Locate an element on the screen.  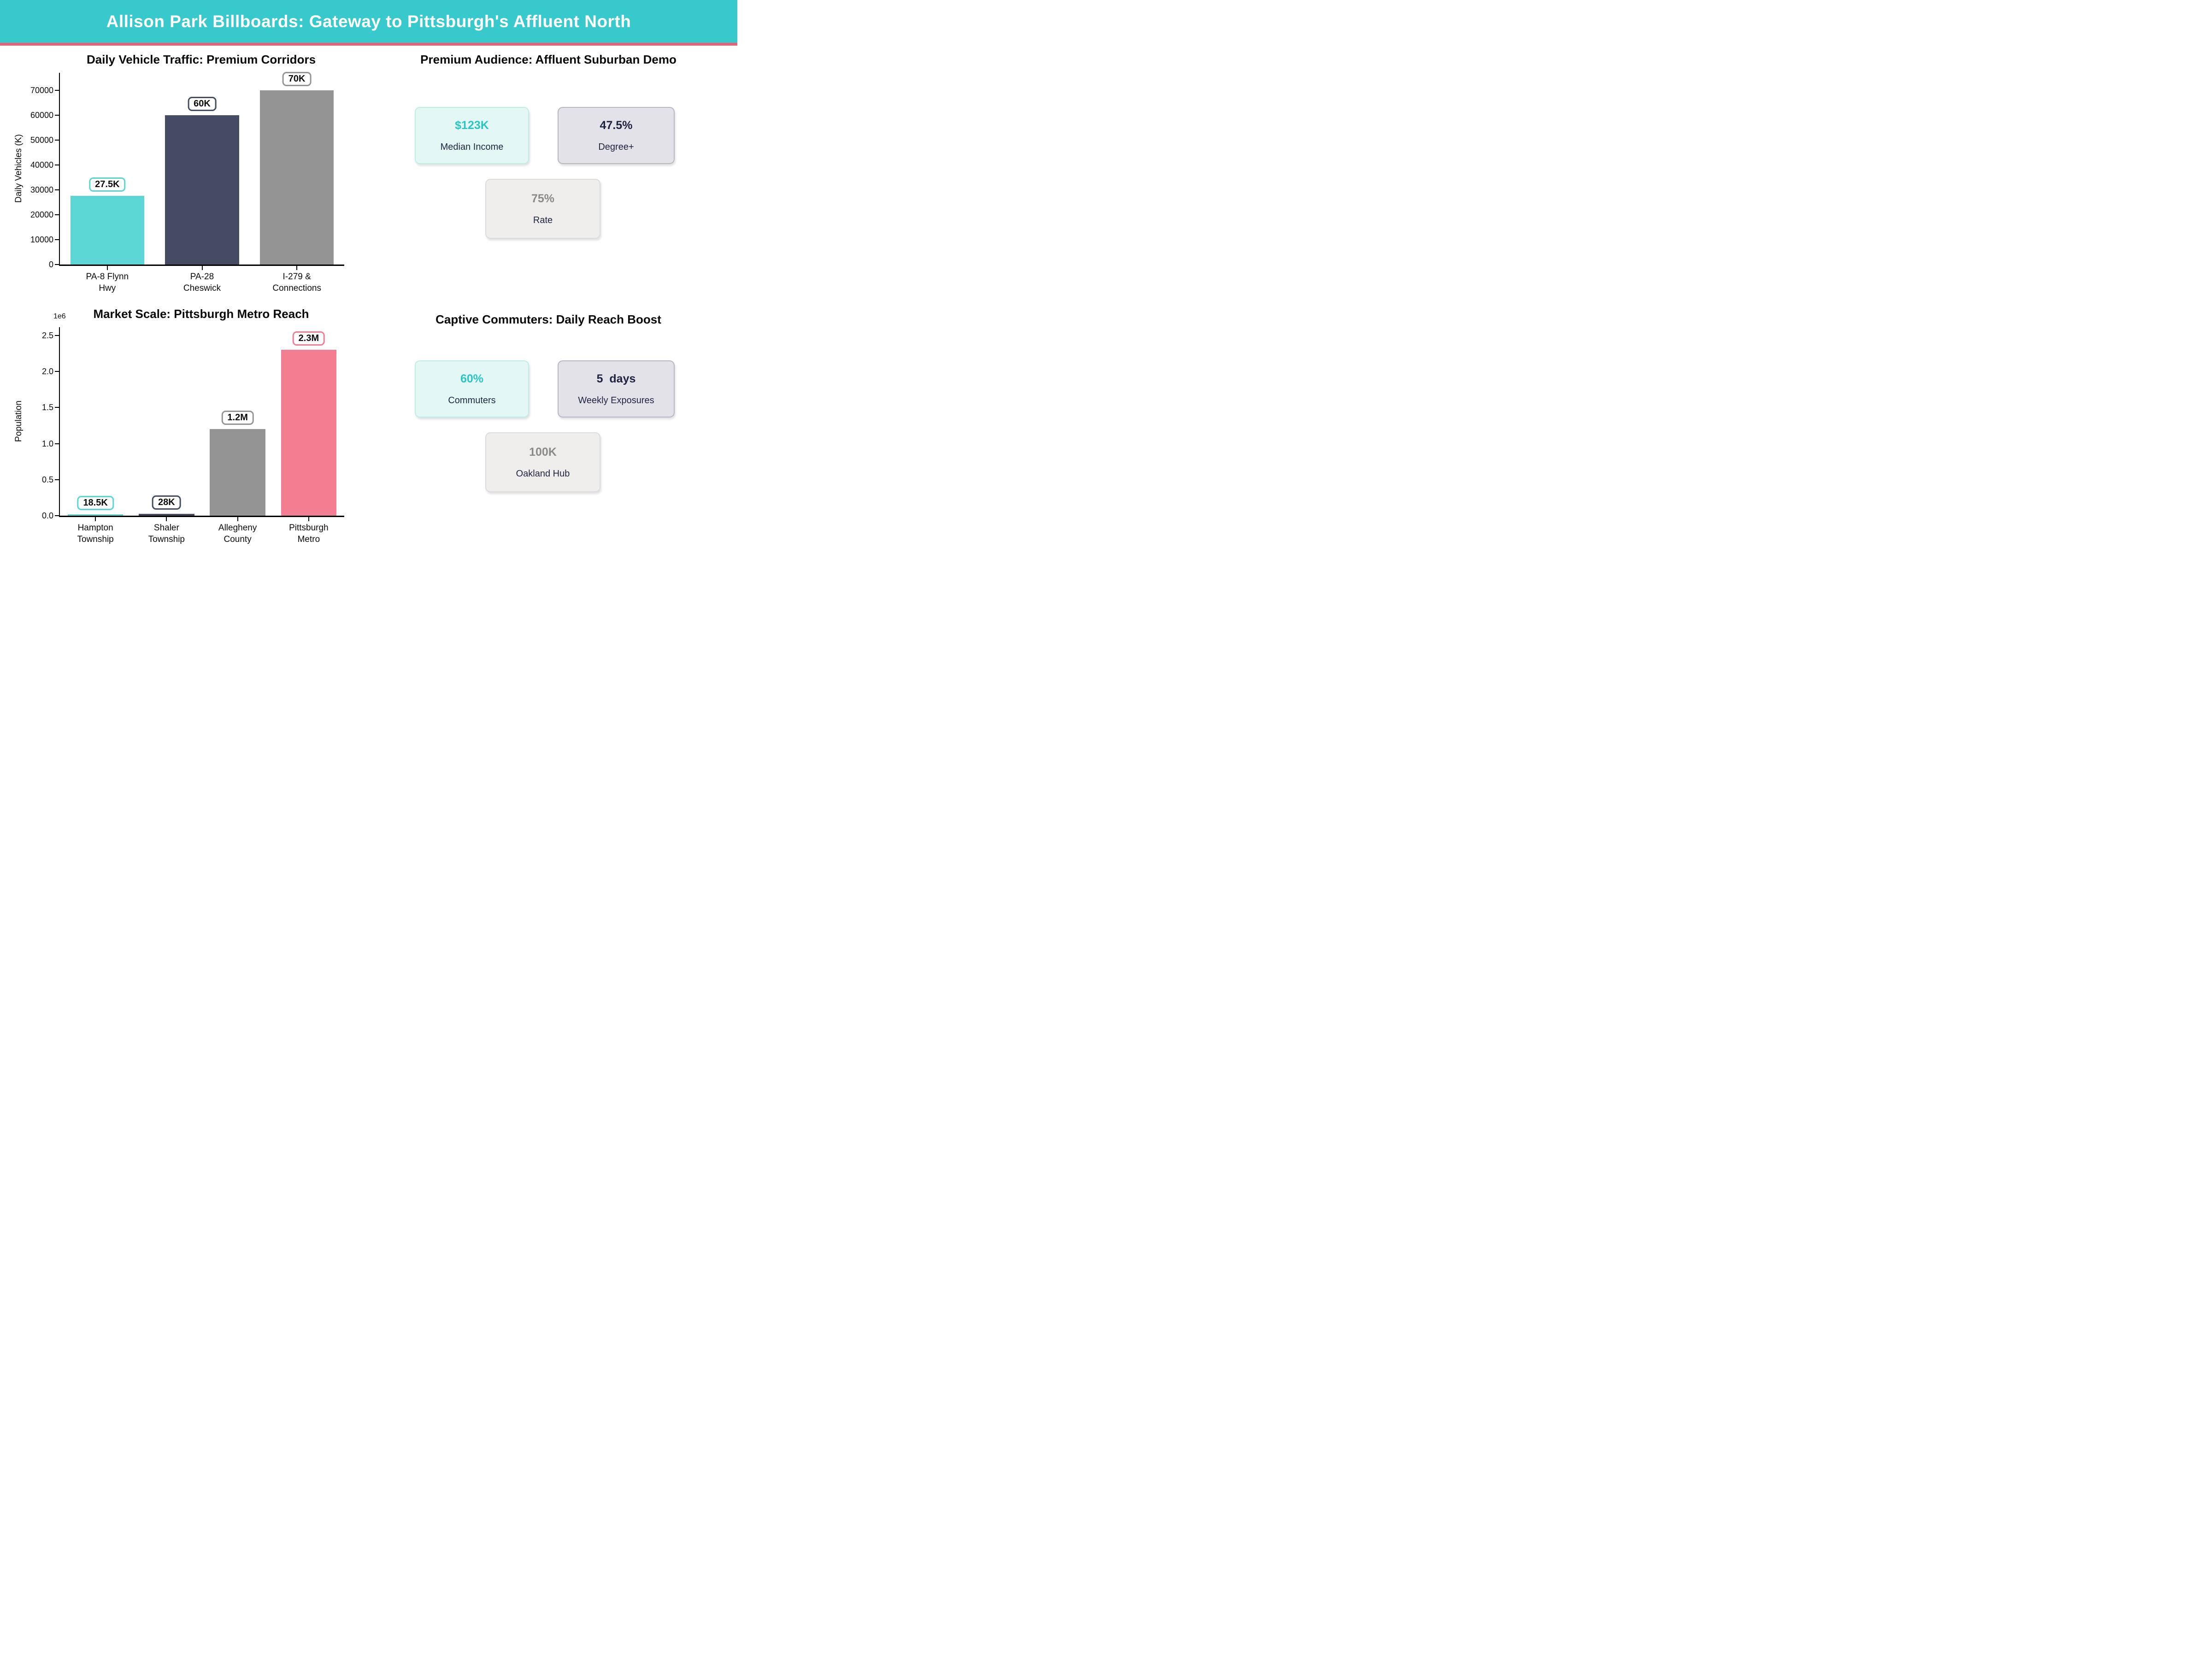
stat-label-commuters: Commuters is located at coordinates (472, 400).